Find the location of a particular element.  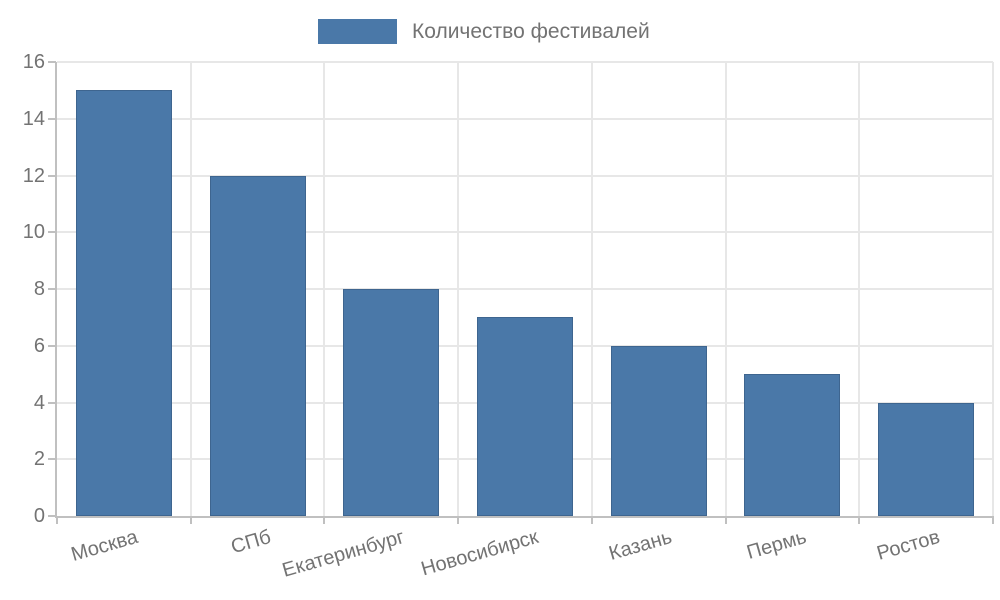

legend-swatch is located at coordinates (357, 31).